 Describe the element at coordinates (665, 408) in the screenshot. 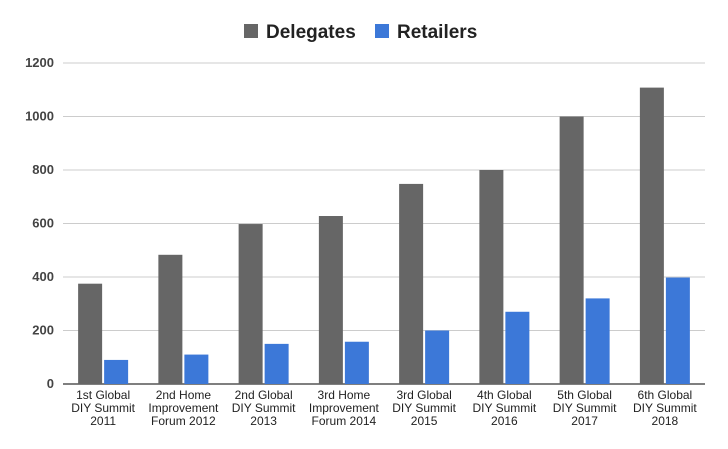

I see `x-tick-label: 6th Global DIY Summit 2018` at that location.